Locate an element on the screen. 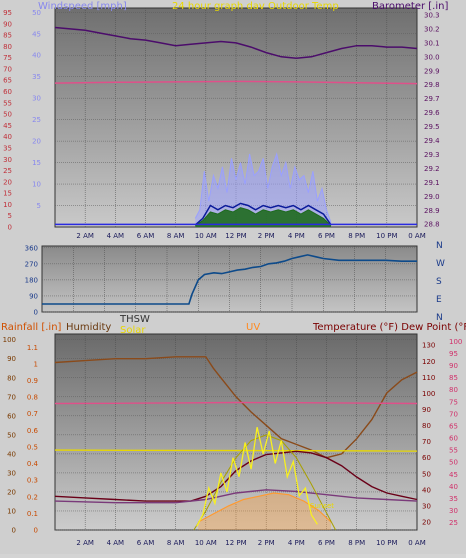 This screenshot has height=558, width=466. tick-hour-top: 0 AM is located at coordinates (417, 236).